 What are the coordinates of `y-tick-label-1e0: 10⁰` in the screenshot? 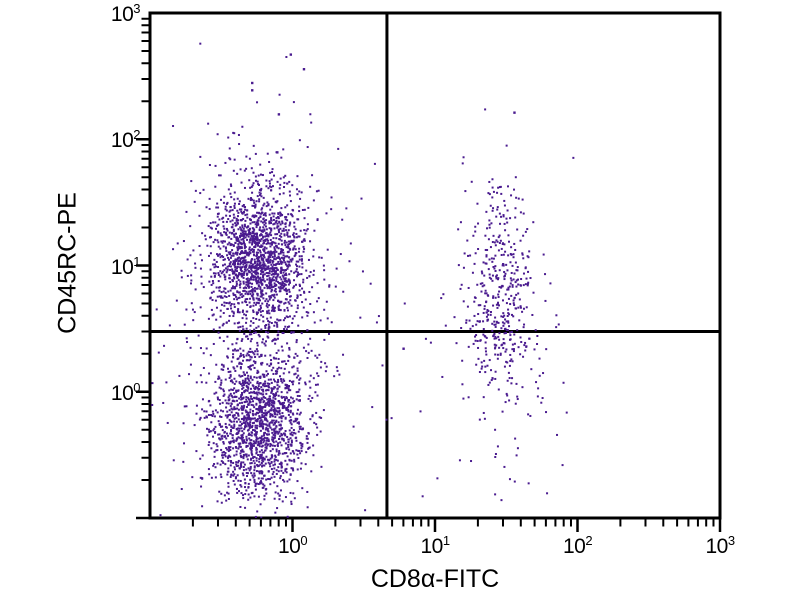 It's located at (125, 392).